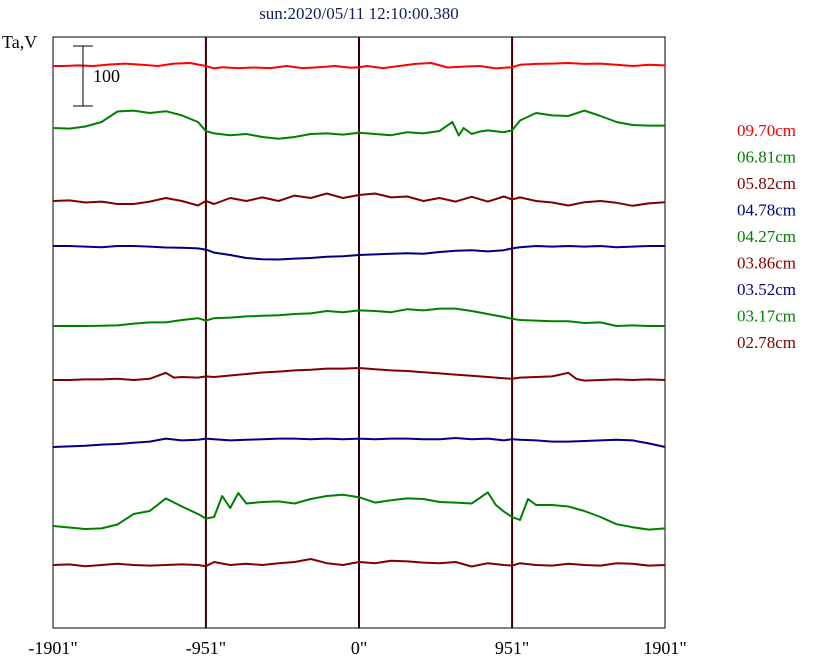 This screenshot has height=662, width=813. Describe the element at coordinates (766, 263) in the screenshot. I see `legend-entry-03.86cm: 03.86cm` at that location.